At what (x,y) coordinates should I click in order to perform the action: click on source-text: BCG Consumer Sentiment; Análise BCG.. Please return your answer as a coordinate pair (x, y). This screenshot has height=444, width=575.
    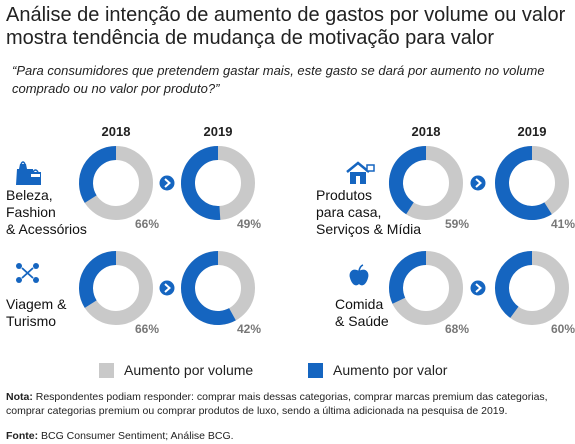
    Looking at the image, I should click on (136, 436).